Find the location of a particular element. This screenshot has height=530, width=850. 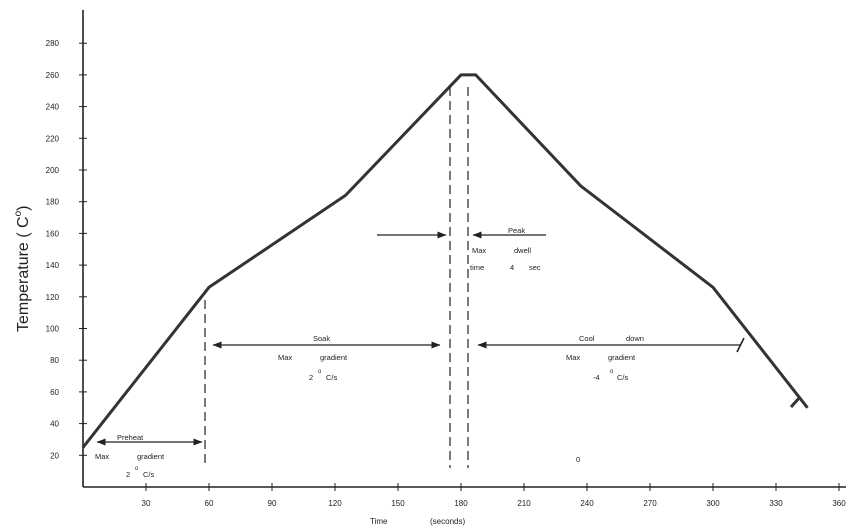

profile-end-cap is located at coordinates (795, 402).